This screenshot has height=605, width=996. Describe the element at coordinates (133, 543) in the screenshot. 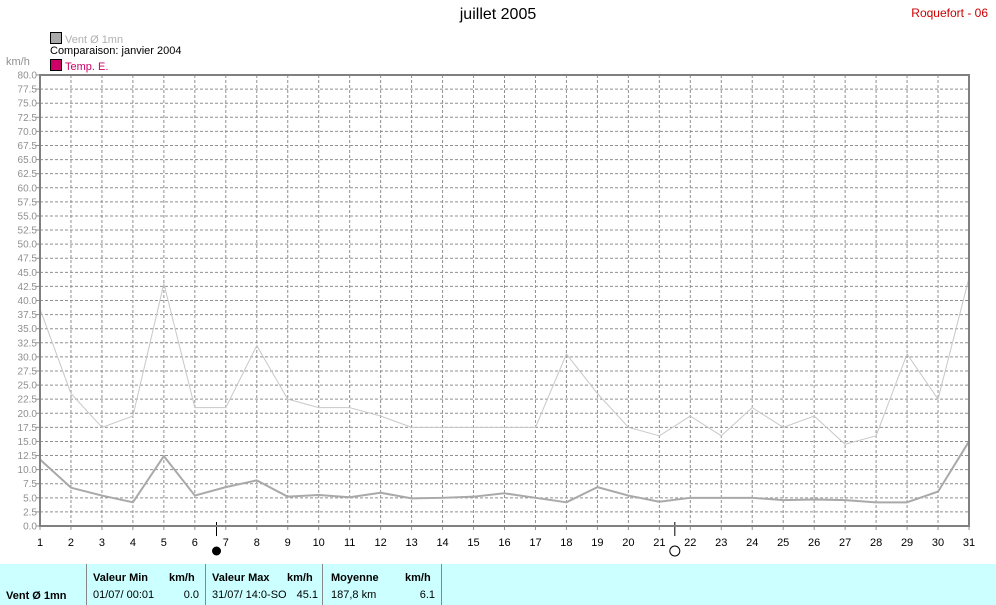

I see `x-tick-label: 4` at that location.